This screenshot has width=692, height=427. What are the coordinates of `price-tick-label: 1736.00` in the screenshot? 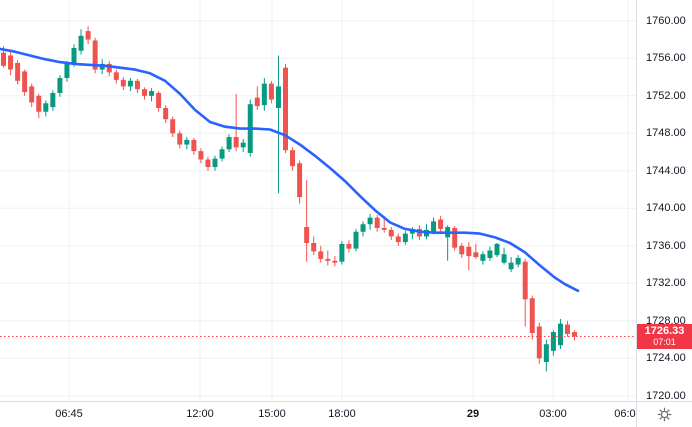 It's located at (666, 245).